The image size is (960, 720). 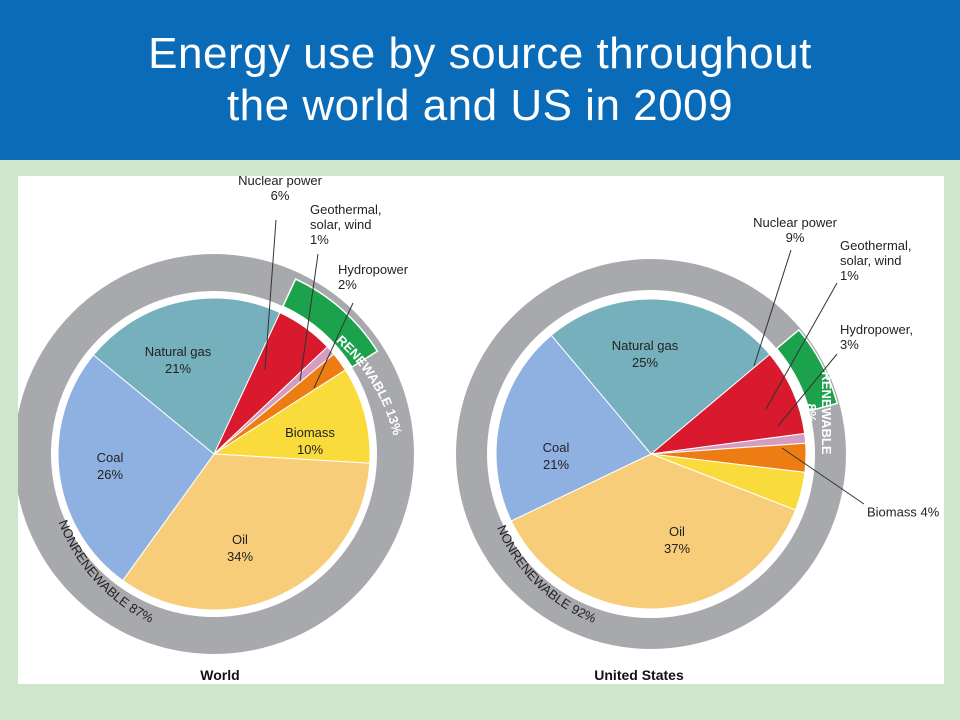 I want to click on world-label-biomass: Biomass 10%, so click(x=310, y=441).